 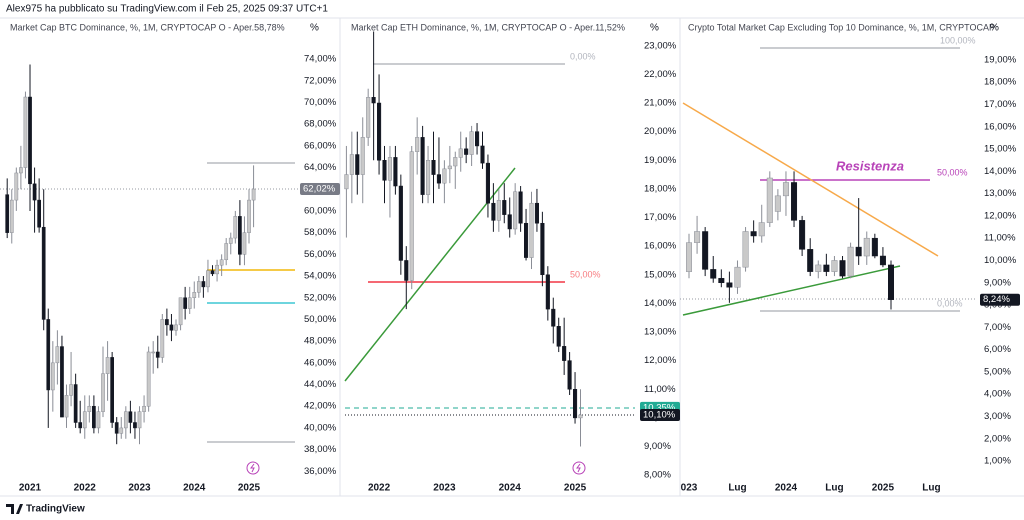 I want to click on y-tick-label: 19,00%, so click(x=660, y=160).